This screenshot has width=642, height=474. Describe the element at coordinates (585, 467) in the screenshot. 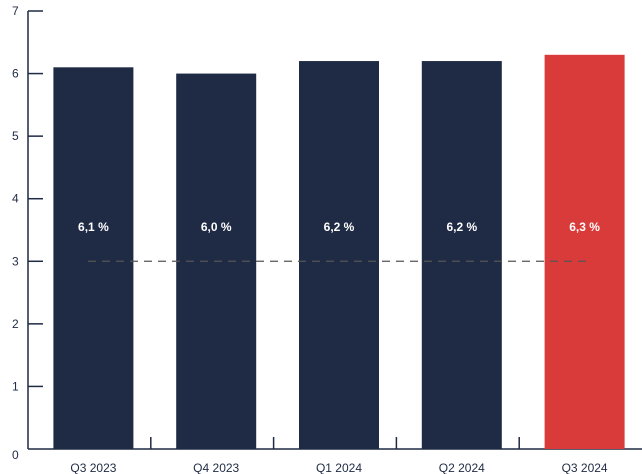

I see `x-tick-label: Q3 2024` at that location.